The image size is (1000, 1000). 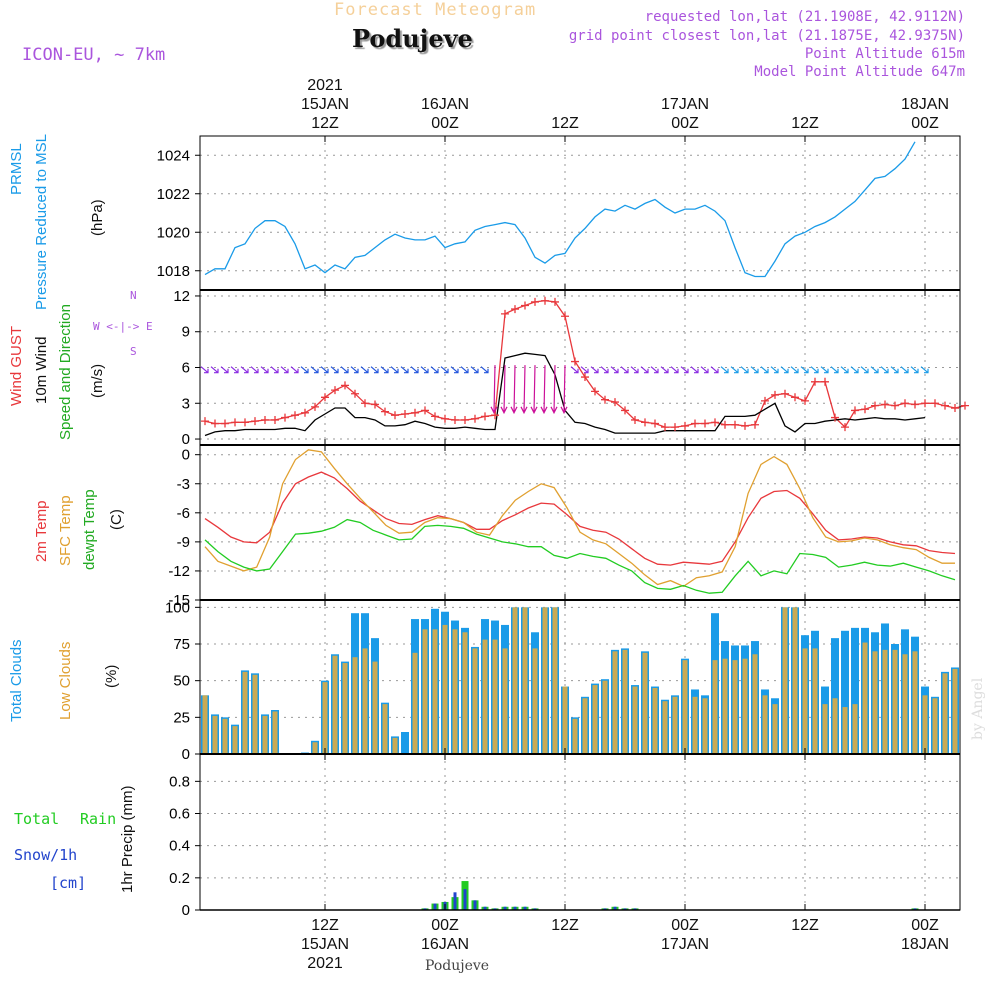 What do you see at coordinates (94, 55) in the screenshot?
I see `model-label: ICON-EU, ~ 7km` at bounding box center [94, 55].